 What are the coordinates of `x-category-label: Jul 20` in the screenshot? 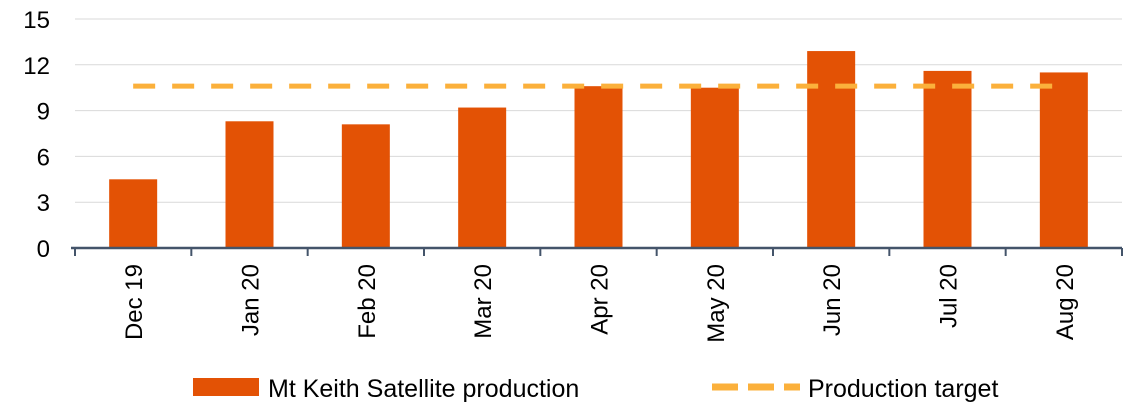 It's located at (949, 296).